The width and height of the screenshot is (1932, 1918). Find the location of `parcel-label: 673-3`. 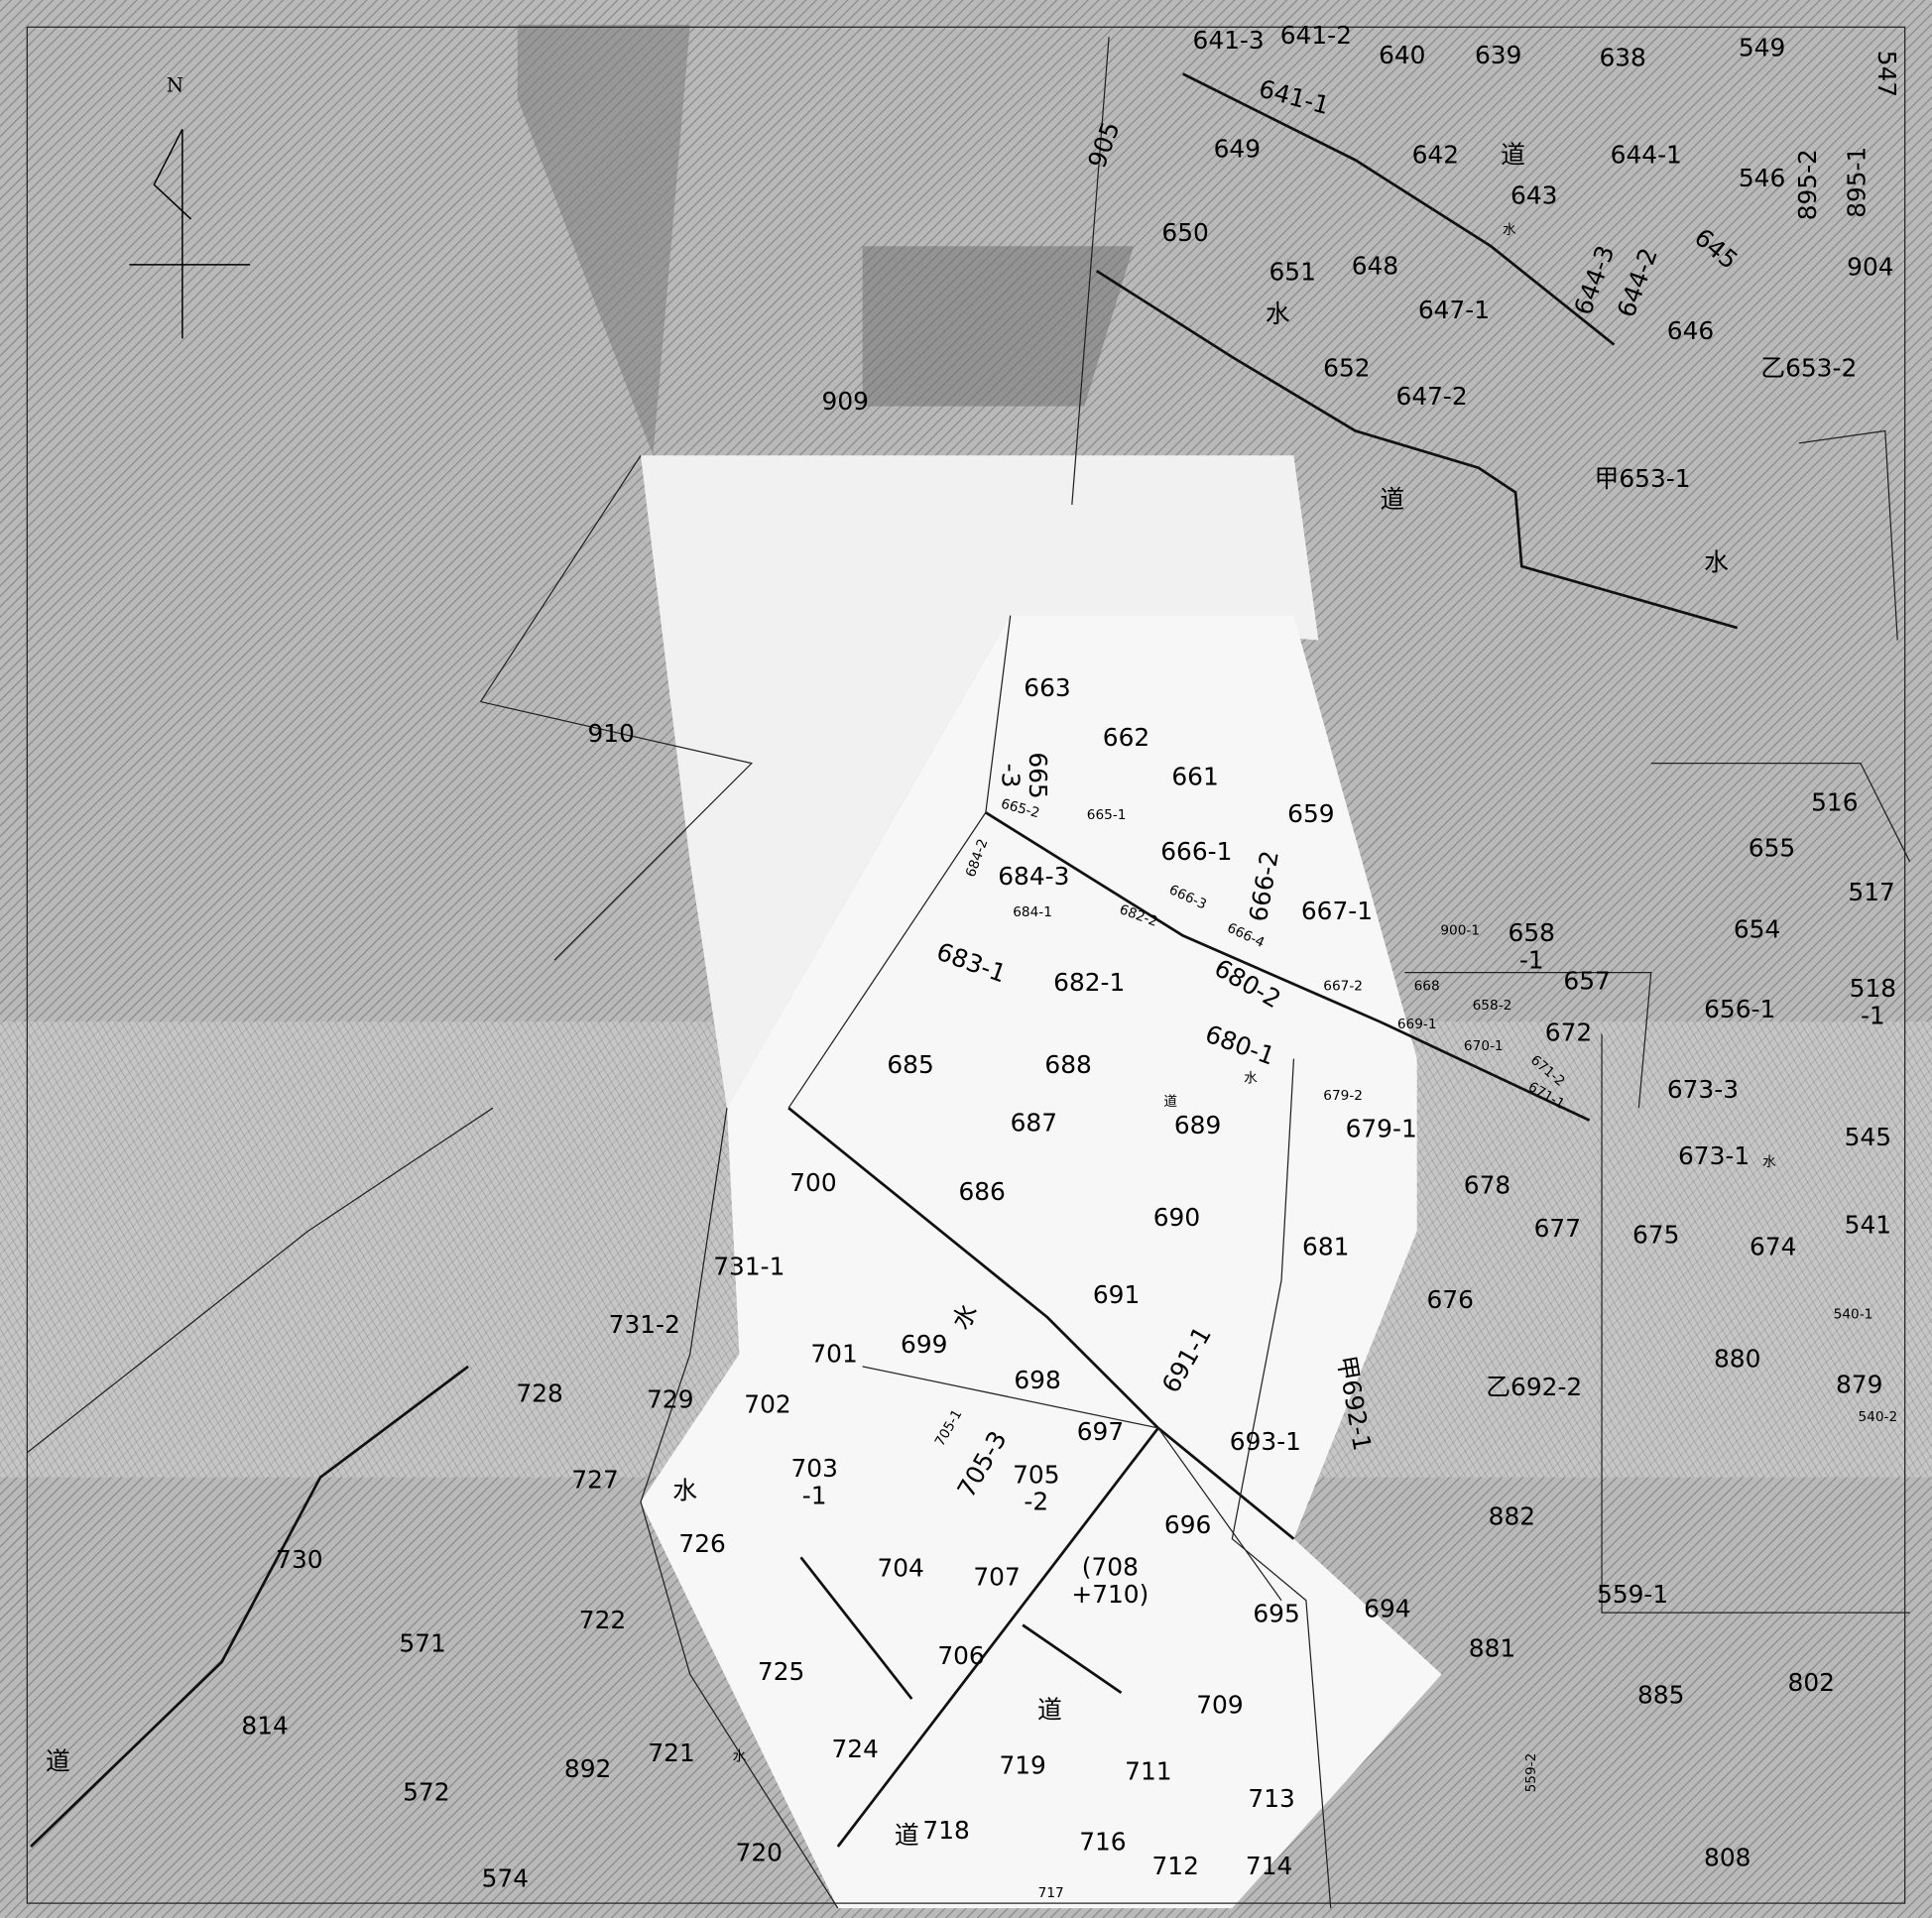

parcel-label: 673-3 is located at coordinates (1703, 1089).